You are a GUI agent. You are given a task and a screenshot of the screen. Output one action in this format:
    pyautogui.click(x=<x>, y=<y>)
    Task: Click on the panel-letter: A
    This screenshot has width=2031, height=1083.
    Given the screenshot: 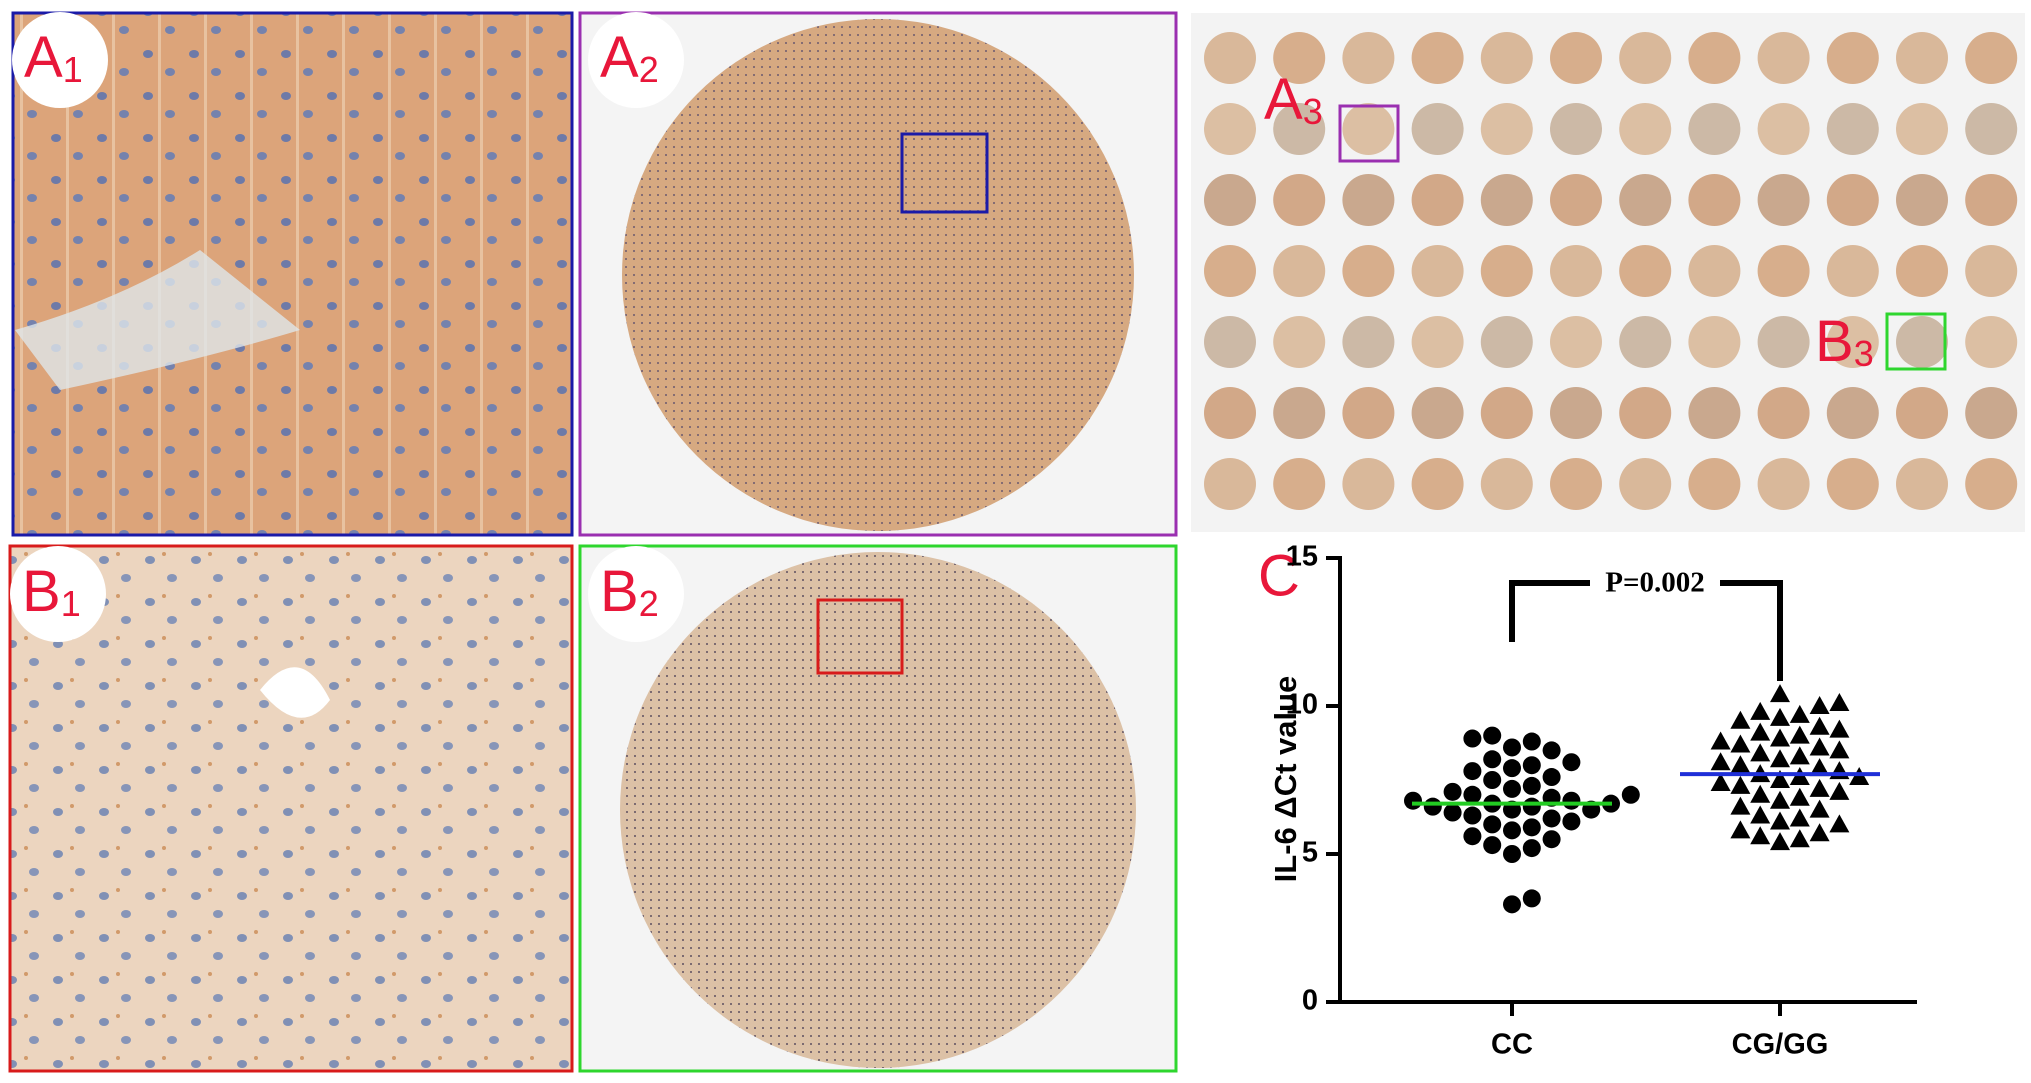 What is the action you would take?
    pyautogui.click(x=1283, y=99)
    